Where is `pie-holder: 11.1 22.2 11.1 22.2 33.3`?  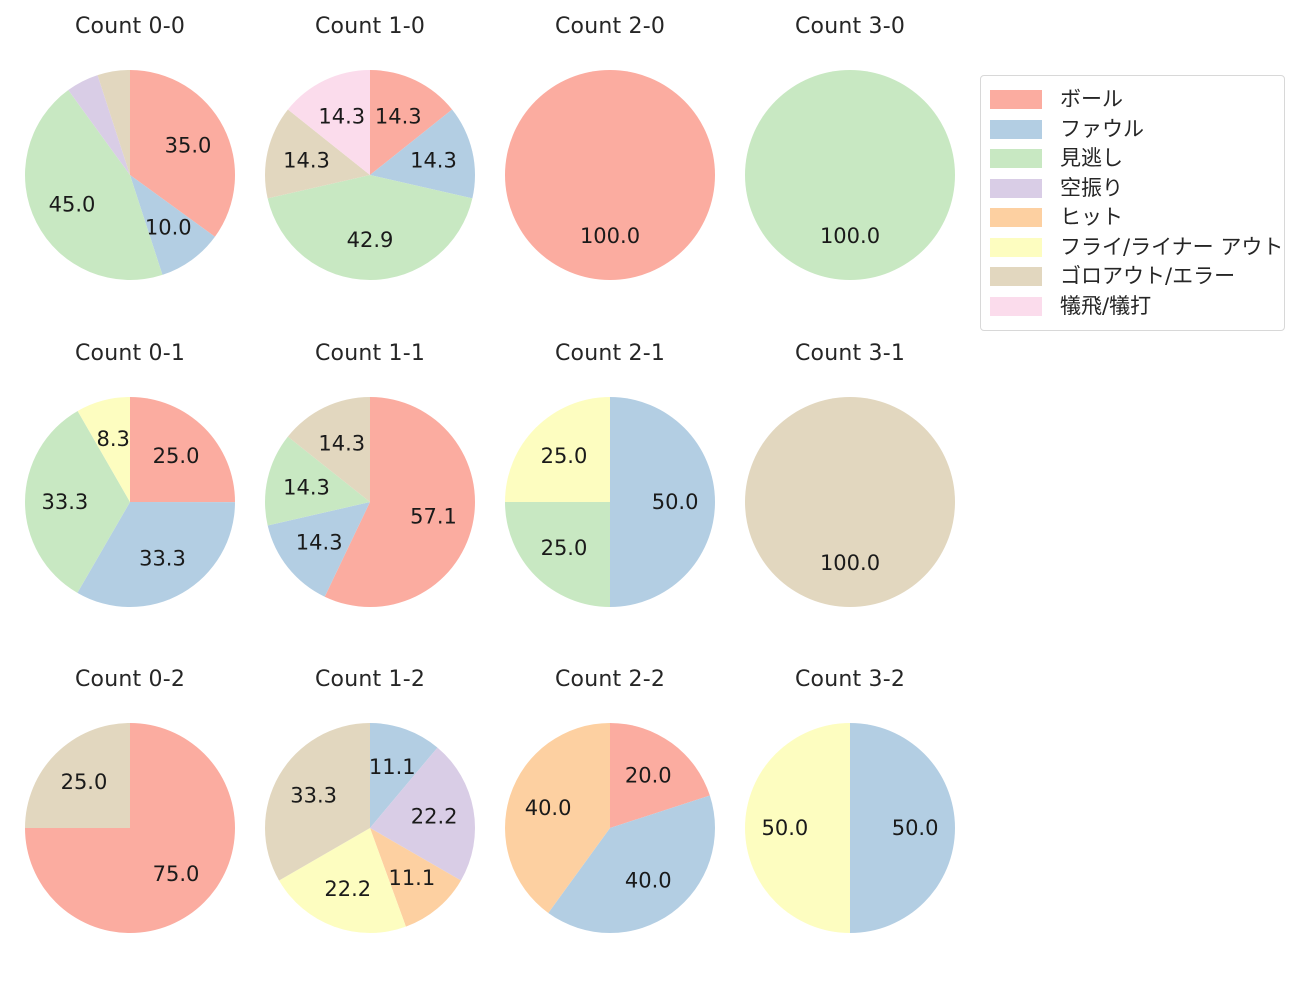 pie-holder: 11.1 22.2 11.1 22.2 33.3 is located at coordinates (370, 828).